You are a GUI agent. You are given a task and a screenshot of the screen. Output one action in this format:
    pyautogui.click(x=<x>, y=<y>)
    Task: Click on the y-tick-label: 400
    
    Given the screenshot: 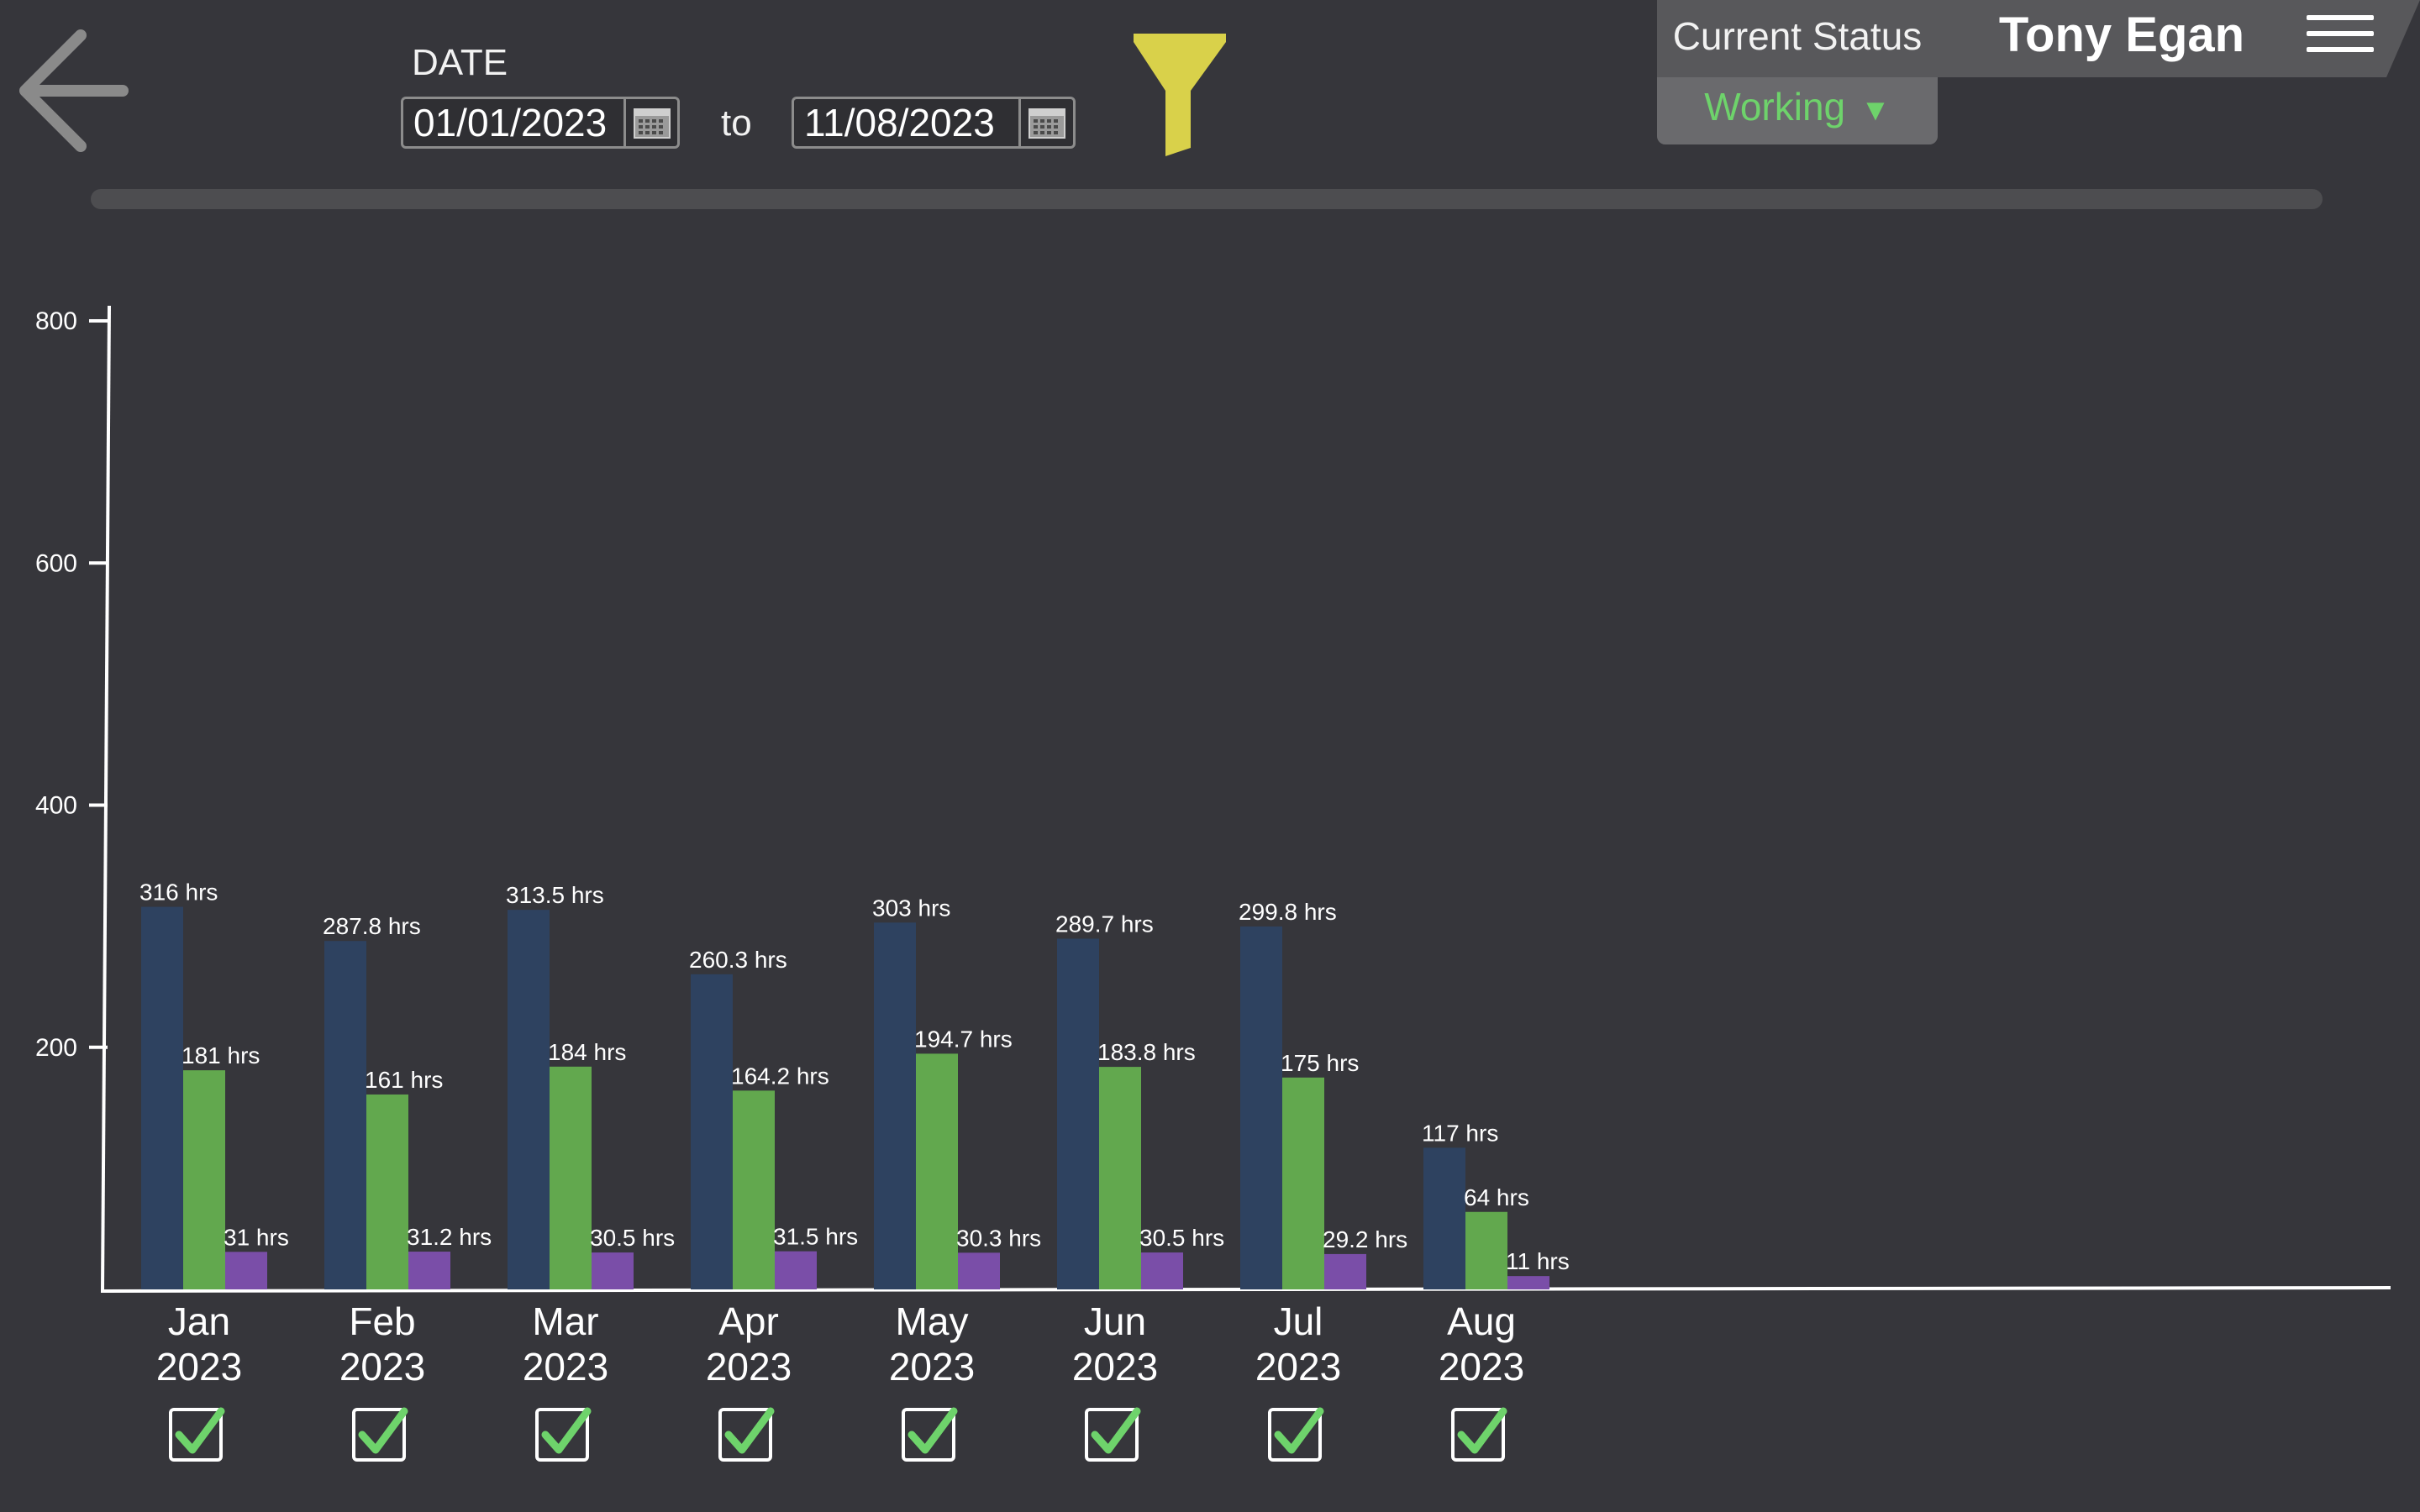 What is the action you would take?
    pyautogui.click(x=56, y=806)
    